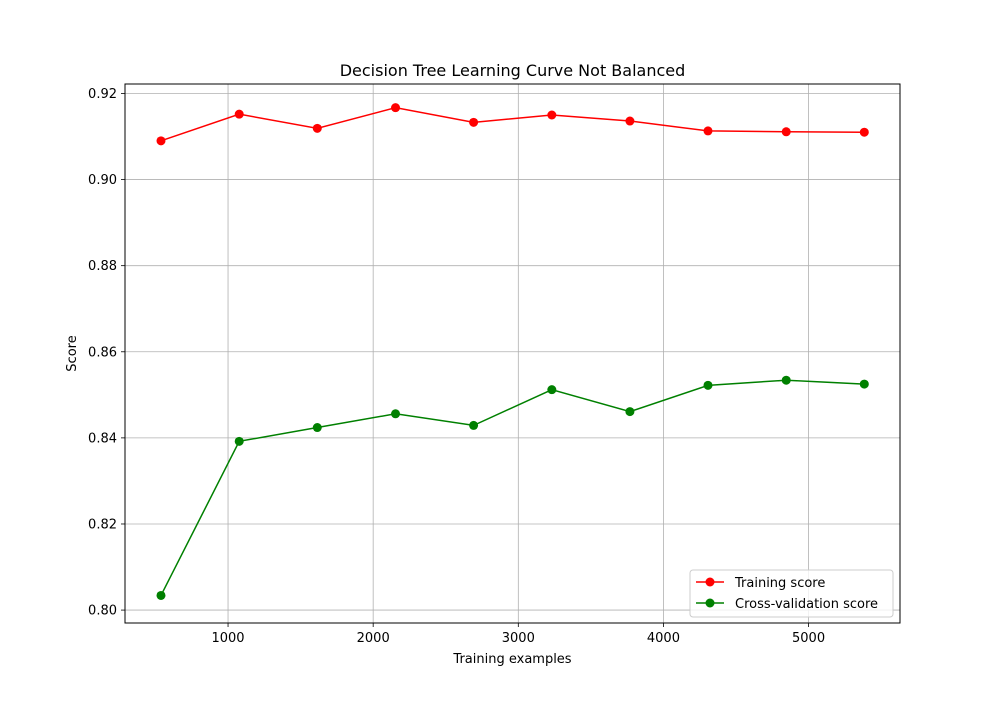 The width and height of the screenshot is (1000, 704). I want to click on legend-label-training: Training score, so click(779, 583).